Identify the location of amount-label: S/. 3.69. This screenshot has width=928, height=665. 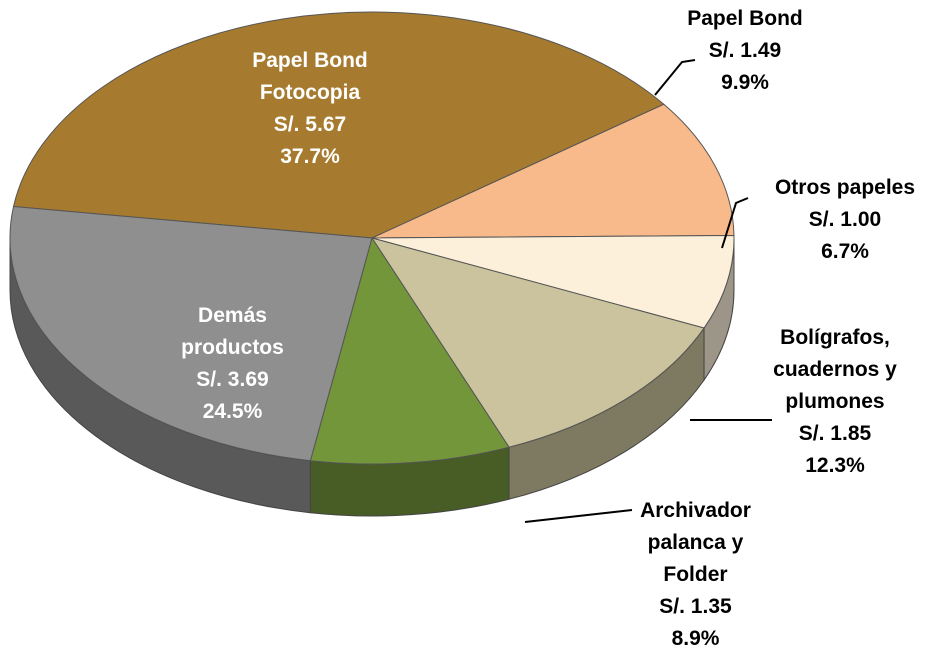
(232, 379).